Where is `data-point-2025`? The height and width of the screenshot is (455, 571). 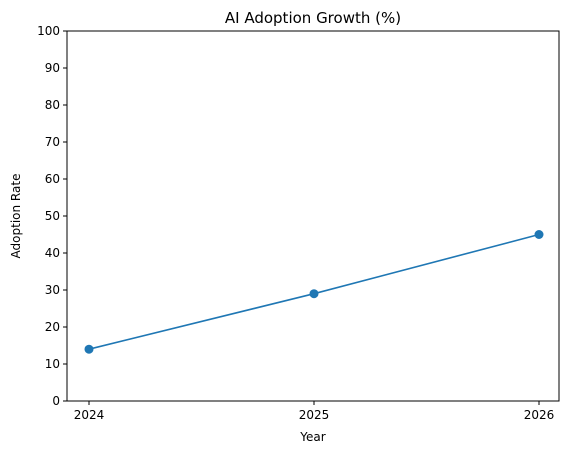
data-point-2025 is located at coordinates (314, 294).